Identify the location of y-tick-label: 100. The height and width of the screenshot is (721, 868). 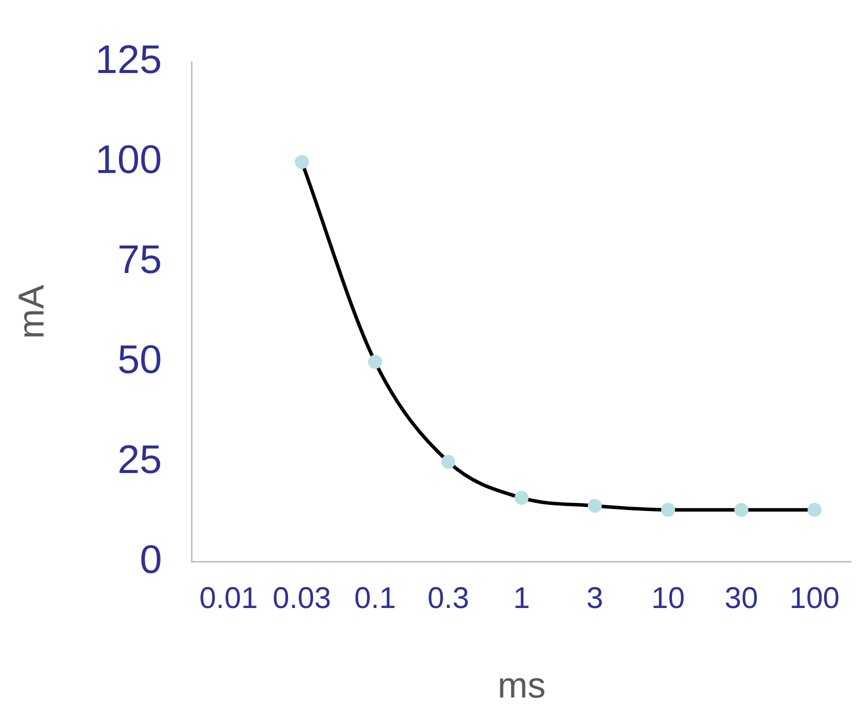
(128, 160).